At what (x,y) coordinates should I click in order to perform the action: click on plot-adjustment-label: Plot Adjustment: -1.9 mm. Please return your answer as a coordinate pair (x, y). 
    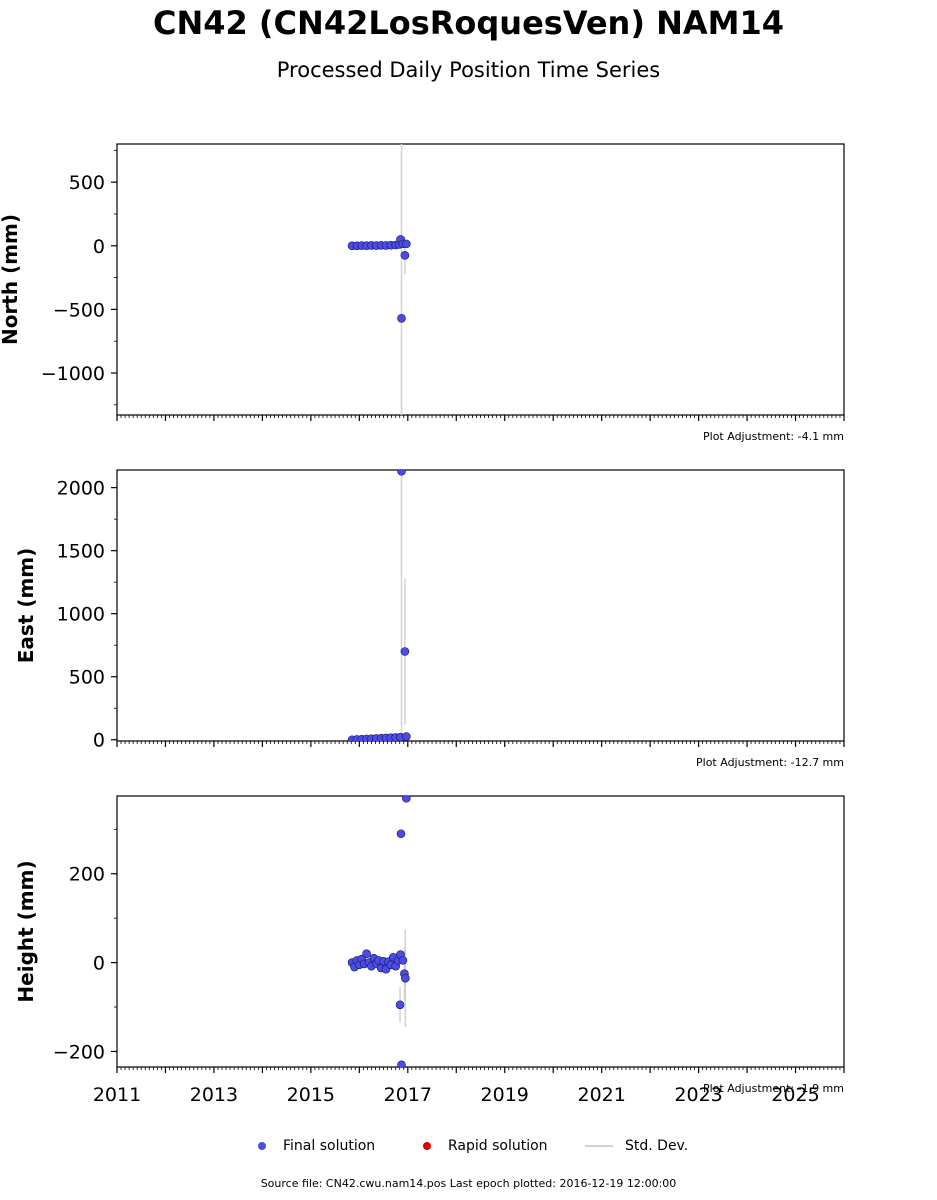
    Looking at the image, I should click on (773, 1088).